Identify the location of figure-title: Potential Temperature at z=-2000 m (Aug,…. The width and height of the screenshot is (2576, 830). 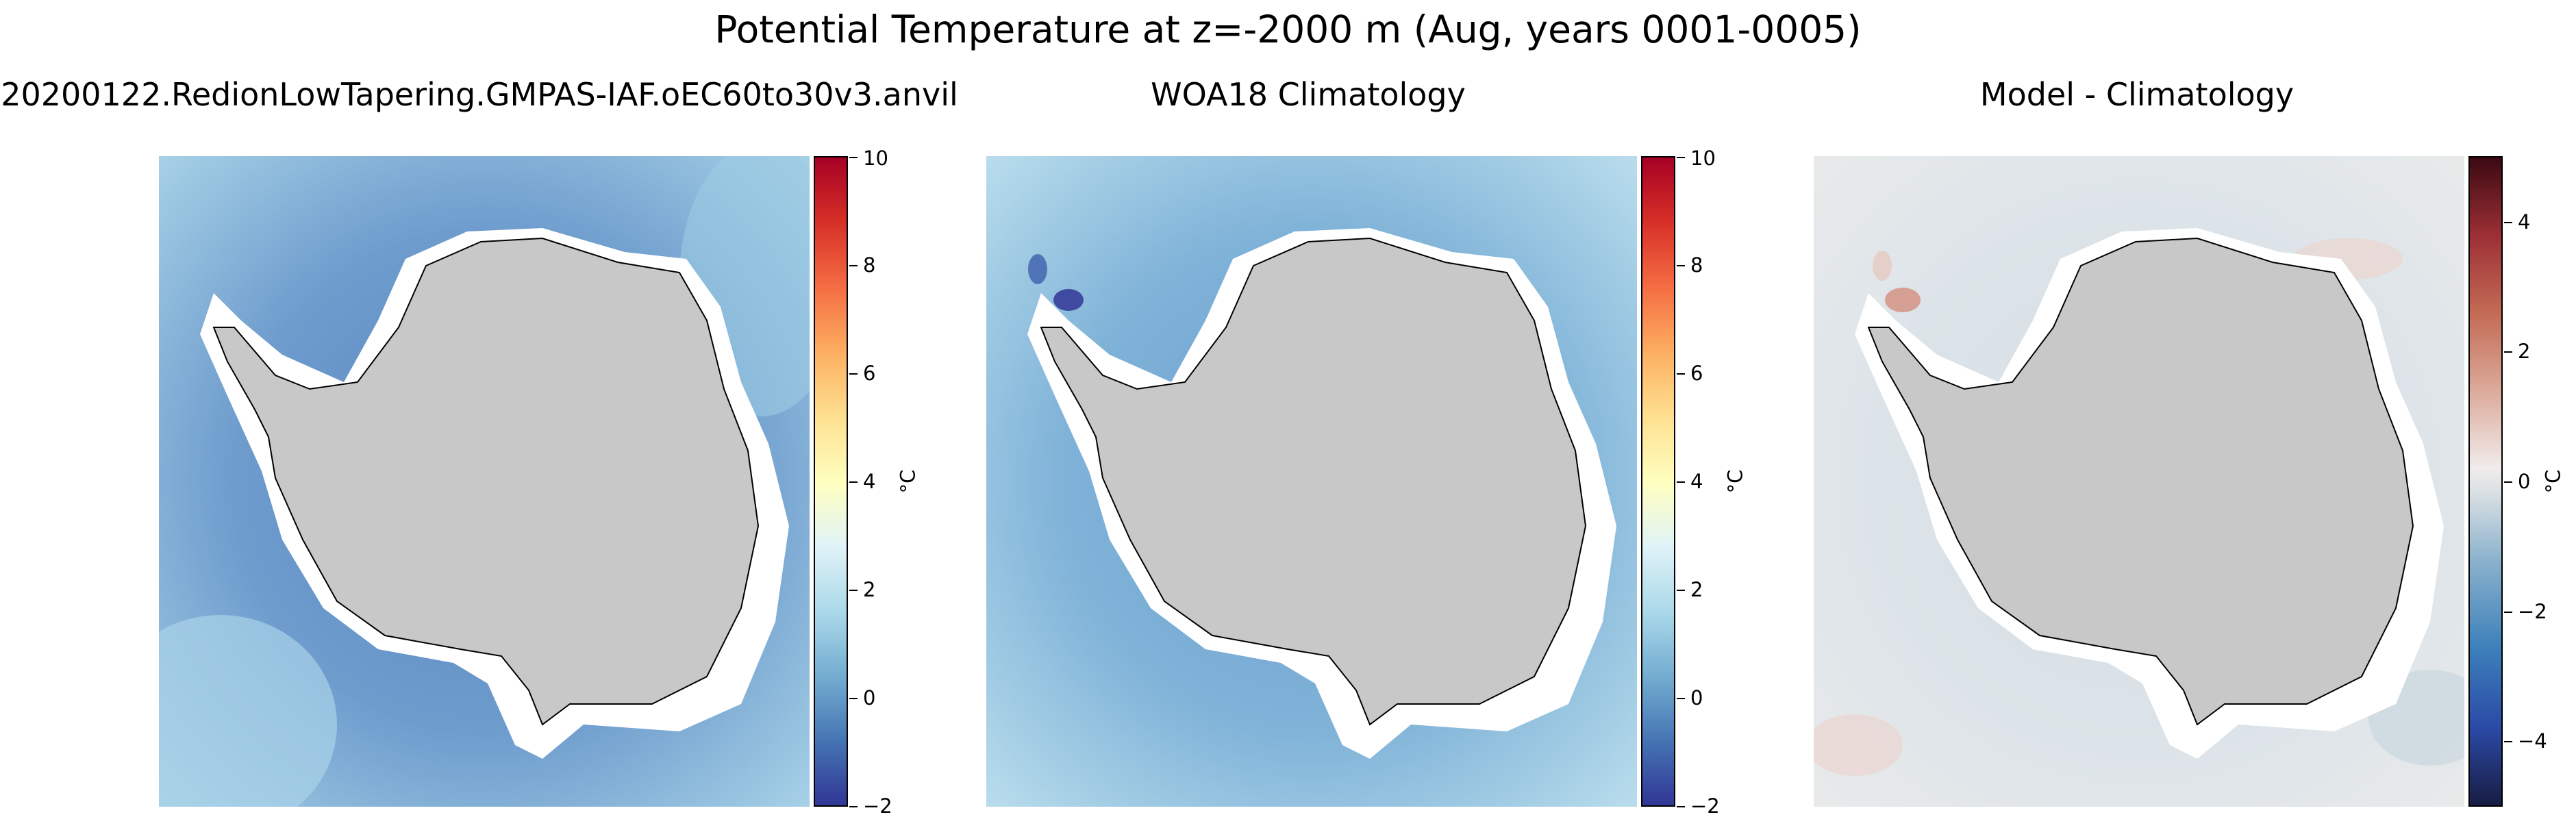
(1288, 30).